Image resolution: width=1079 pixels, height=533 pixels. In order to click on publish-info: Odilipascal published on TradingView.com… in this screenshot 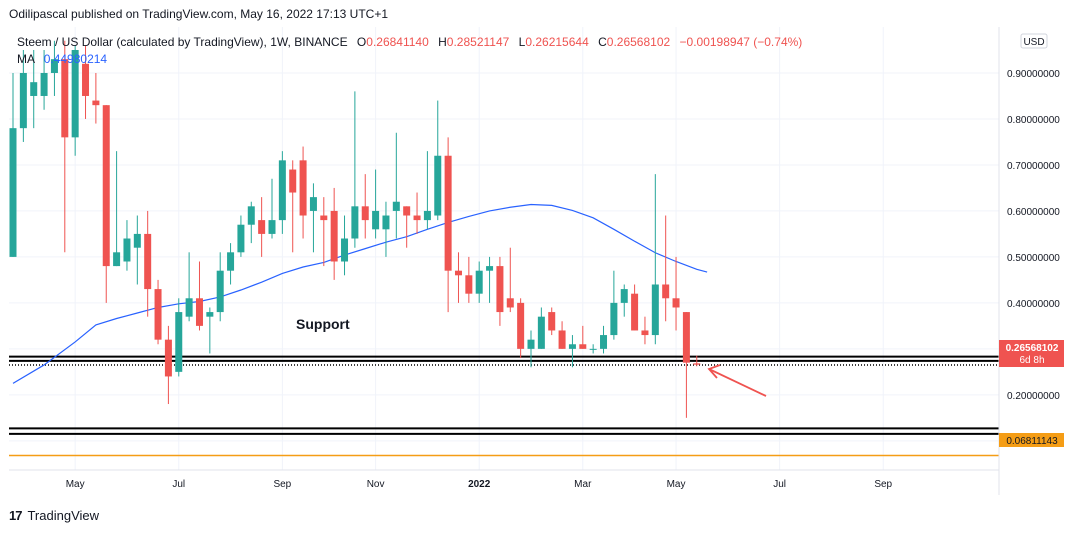, I will do `click(199, 14)`.